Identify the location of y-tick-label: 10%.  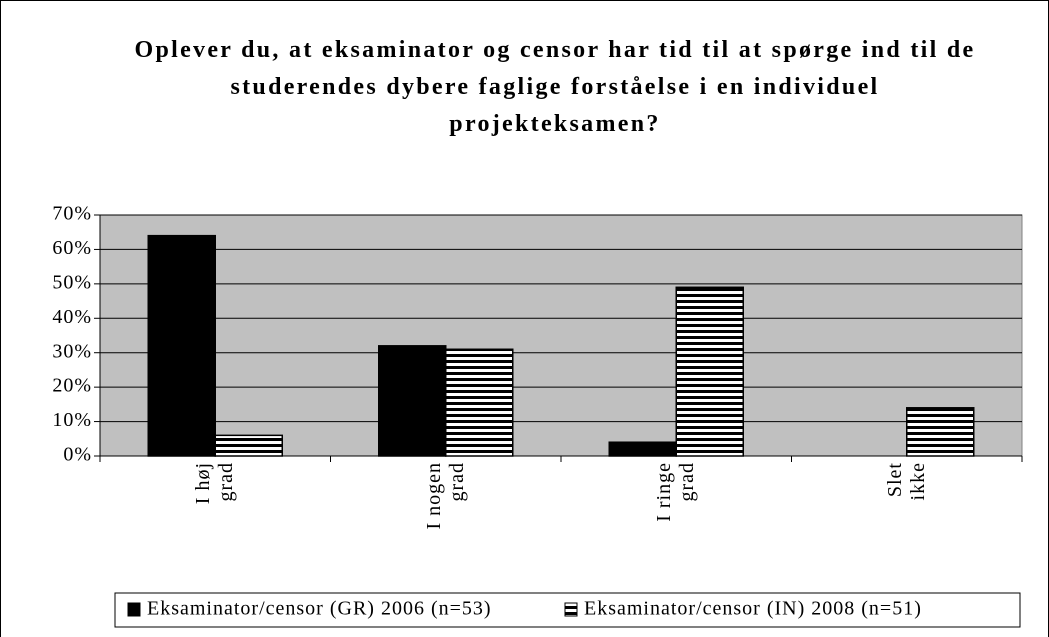
(72, 420).